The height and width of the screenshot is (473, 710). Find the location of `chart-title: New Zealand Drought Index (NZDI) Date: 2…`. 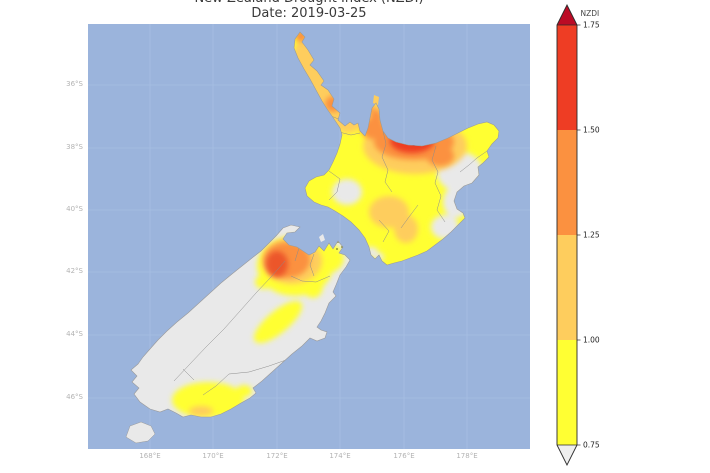

chart-title: New Zealand Drought Index (NZDI) Date: 2… is located at coordinates (309, 10).